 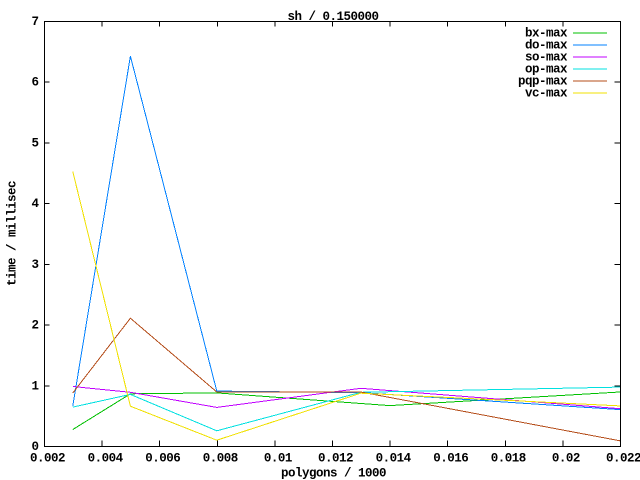 What do you see at coordinates (278, 459) in the screenshot?
I see `svg-text: 0.01` at bounding box center [278, 459].